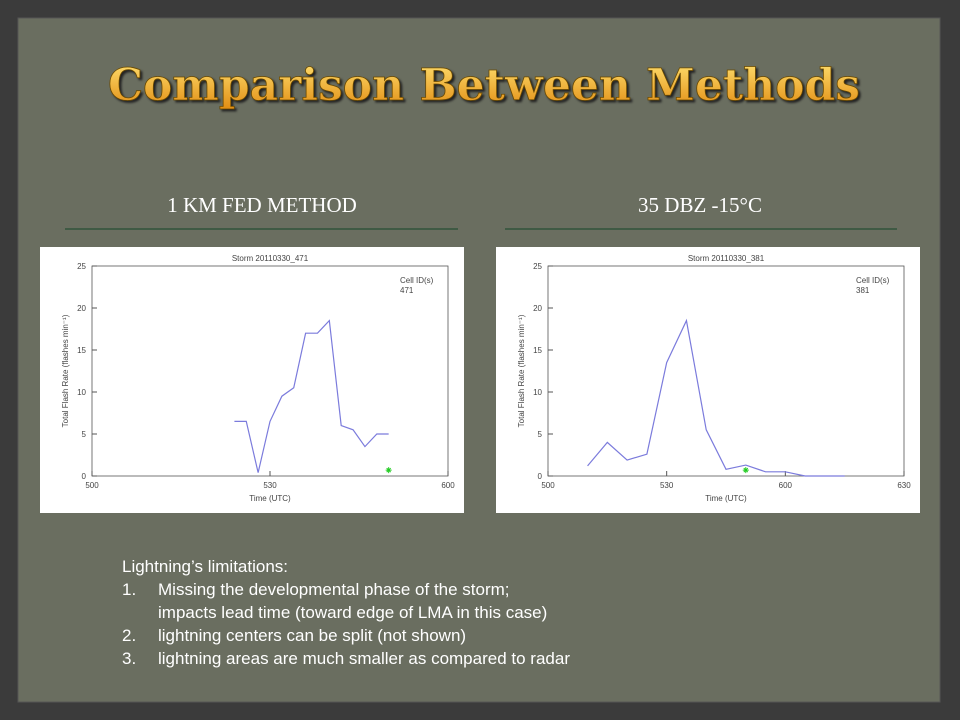 Image resolution: width=960 pixels, height=720 pixels. I want to click on legend-entry: 471, so click(407, 290).